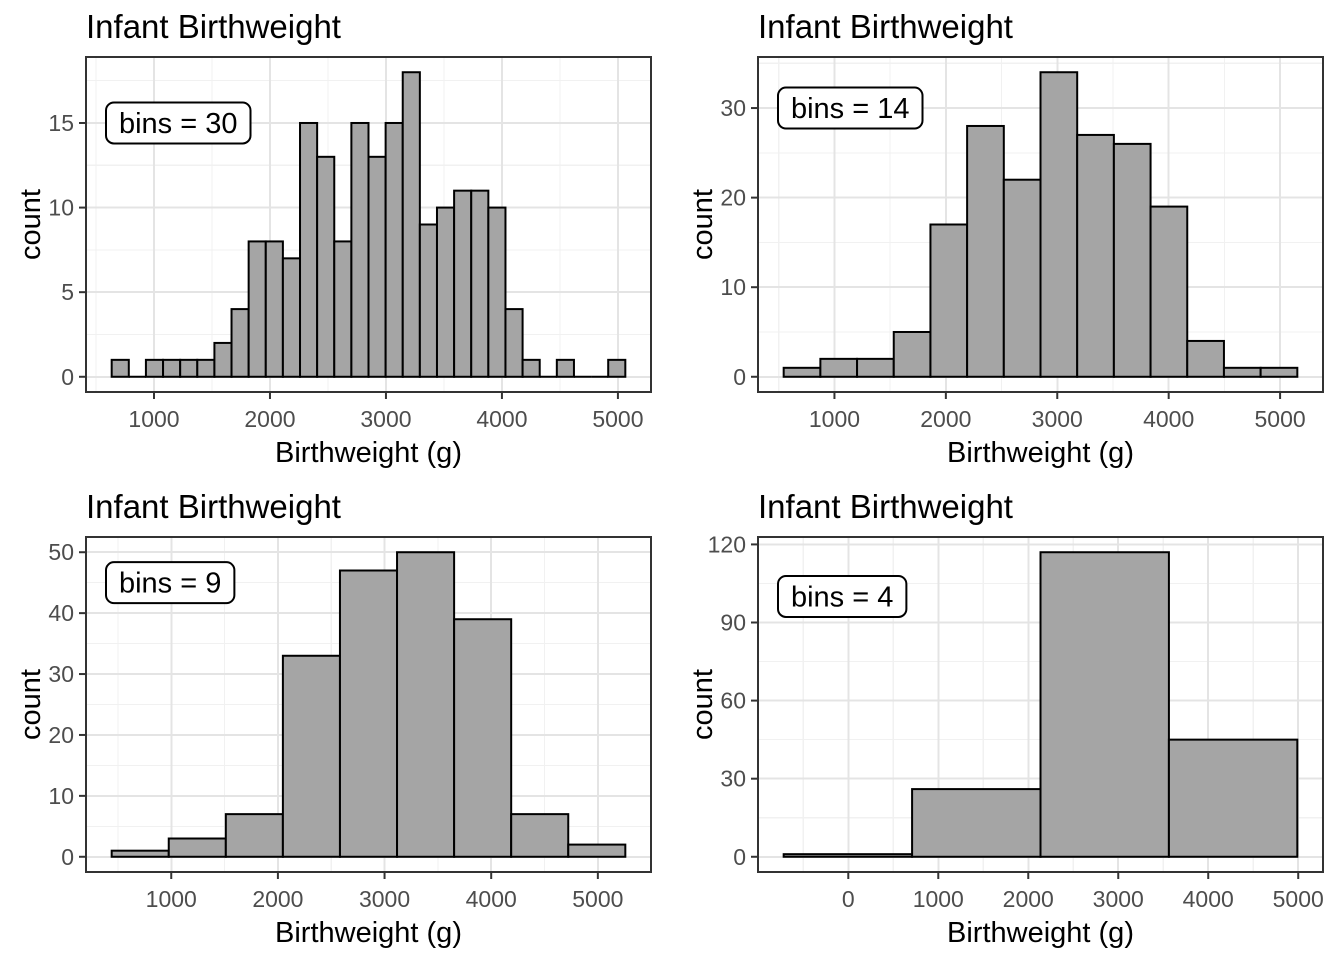 This screenshot has height=960, width=1344. Describe the element at coordinates (61, 552) in the screenshot. I see `y-tick-label: 50` at that location.